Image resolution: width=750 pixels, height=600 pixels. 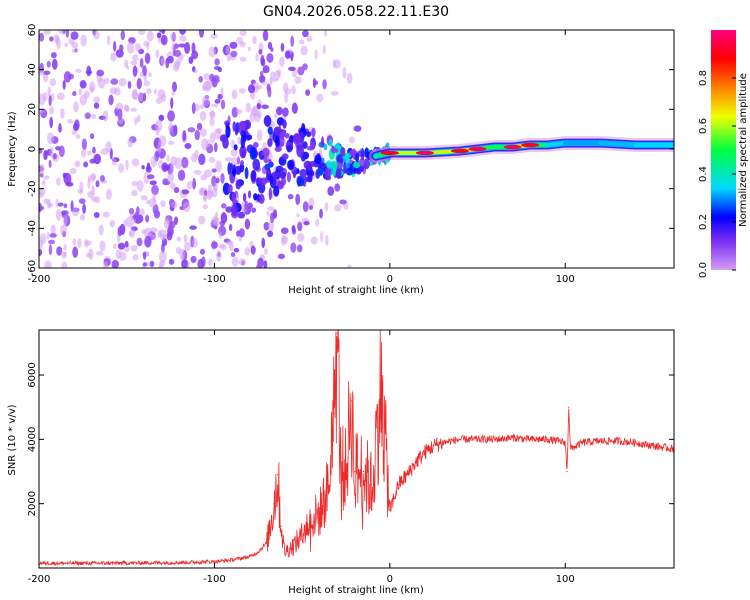 What do you see at coordinates (703, 126) in the screenshot?
I see `colorbar-tick-label: 0.6` at bounding box center [703, 126].